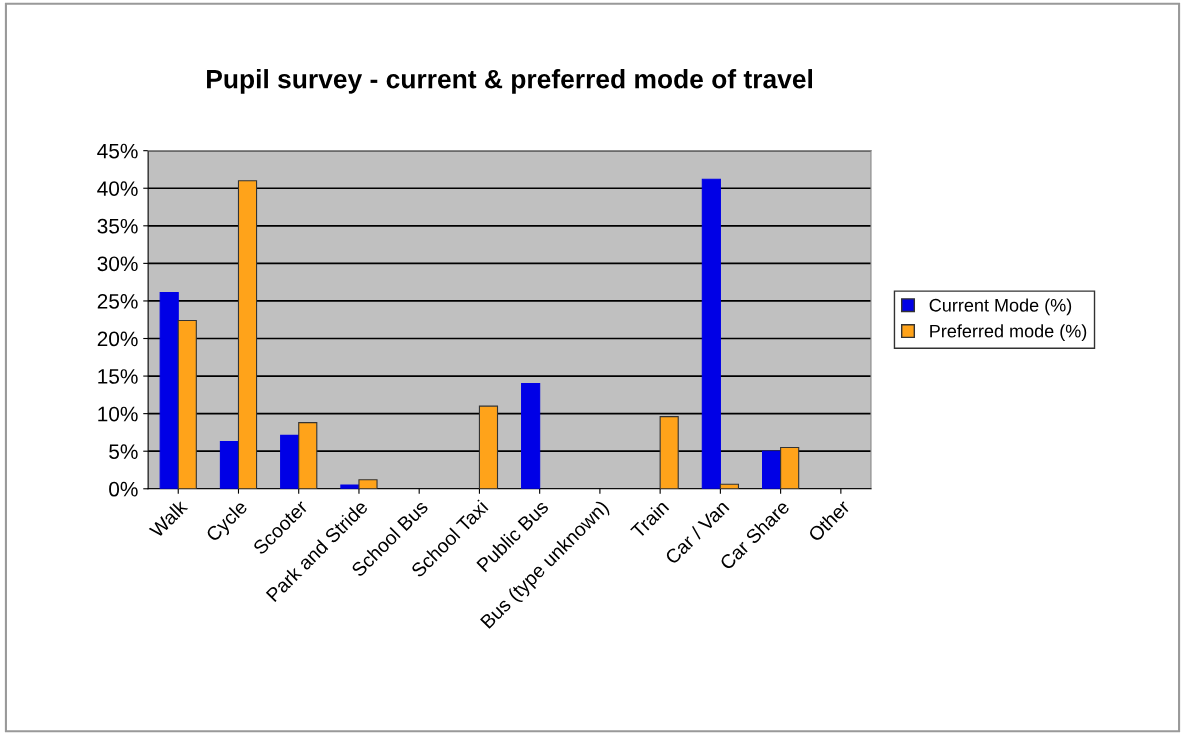 Image resolution: width=1185 pixels, height=735 pixels. What do you see at coordinates (1000, 307) in the screenshot?
I see `legend-label: Current Mode (%)` at bounding box center [1000, 307].